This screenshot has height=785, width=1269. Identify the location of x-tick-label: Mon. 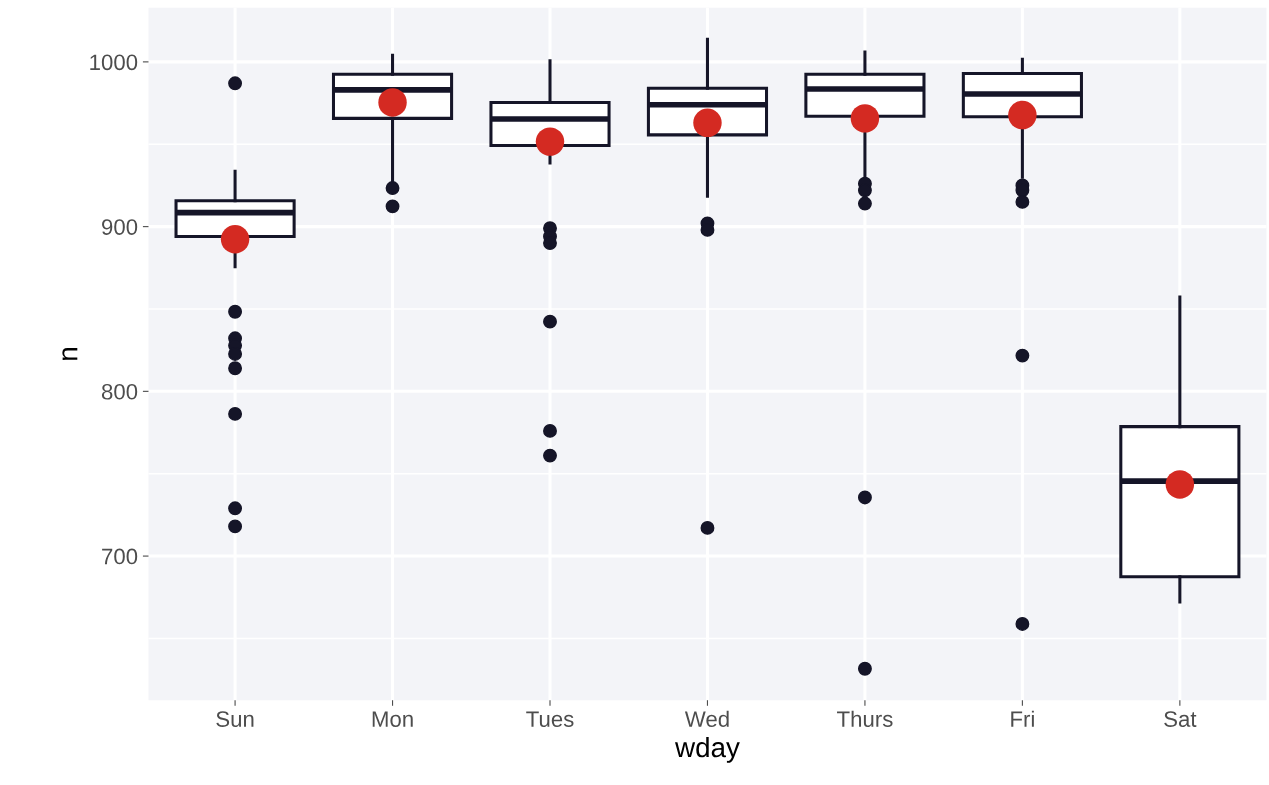
(392, 719).